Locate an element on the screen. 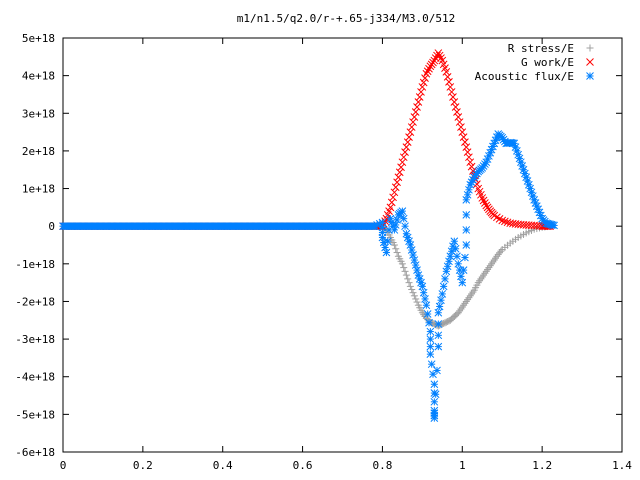 The image size is (640, 480). y-tick-label: -6e+18 is located at coordinates (35, 452).